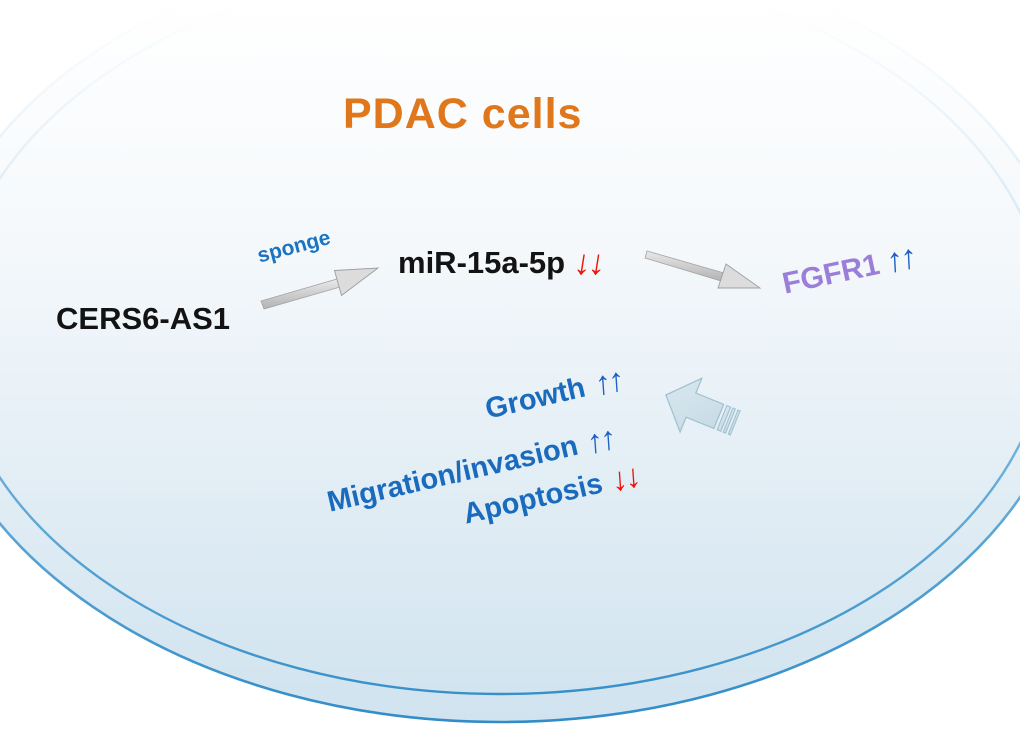 The height and width of the screenshot is (738, 1020). Describe the element at coordinates (482, 262) in the screenshot. I see `mir-15a-5p-label: miR-15a-5p` at that location.